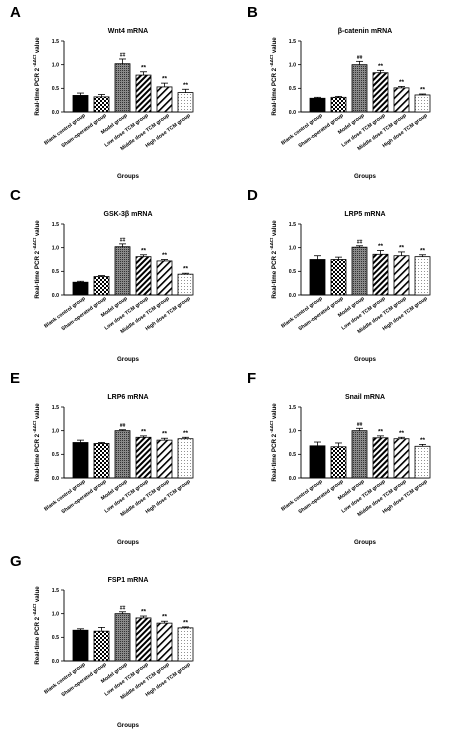 The height and width of the screenshot is (733, 474). What do you see at coordinates (252, 12) in the screenshot?
I see `panel-letter: B` at bounding box center [252, 12].